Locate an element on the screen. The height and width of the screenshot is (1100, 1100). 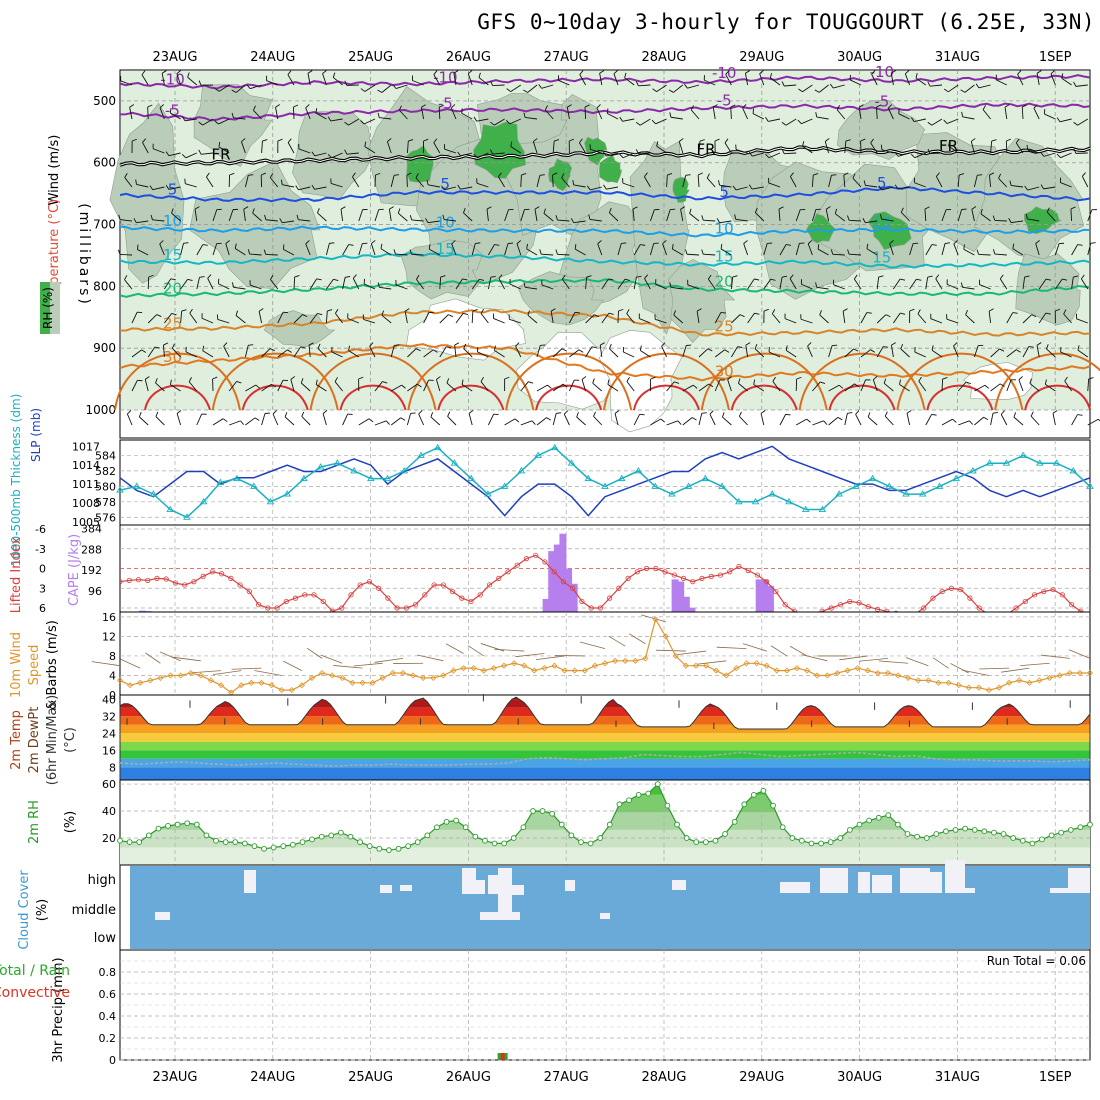
cloud-block is located at coordinates (517, 890).